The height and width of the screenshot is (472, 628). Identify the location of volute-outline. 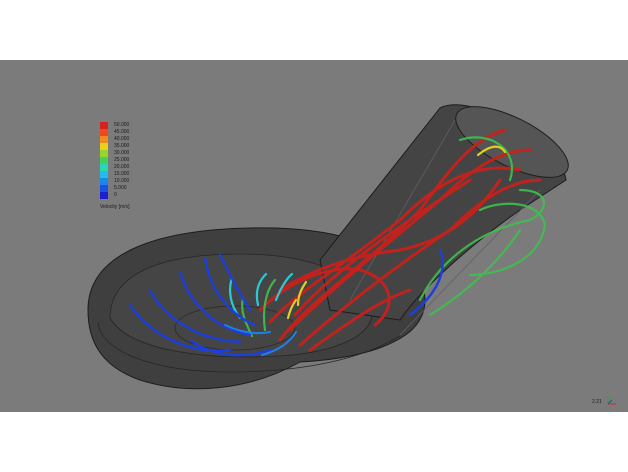
(249, 347).